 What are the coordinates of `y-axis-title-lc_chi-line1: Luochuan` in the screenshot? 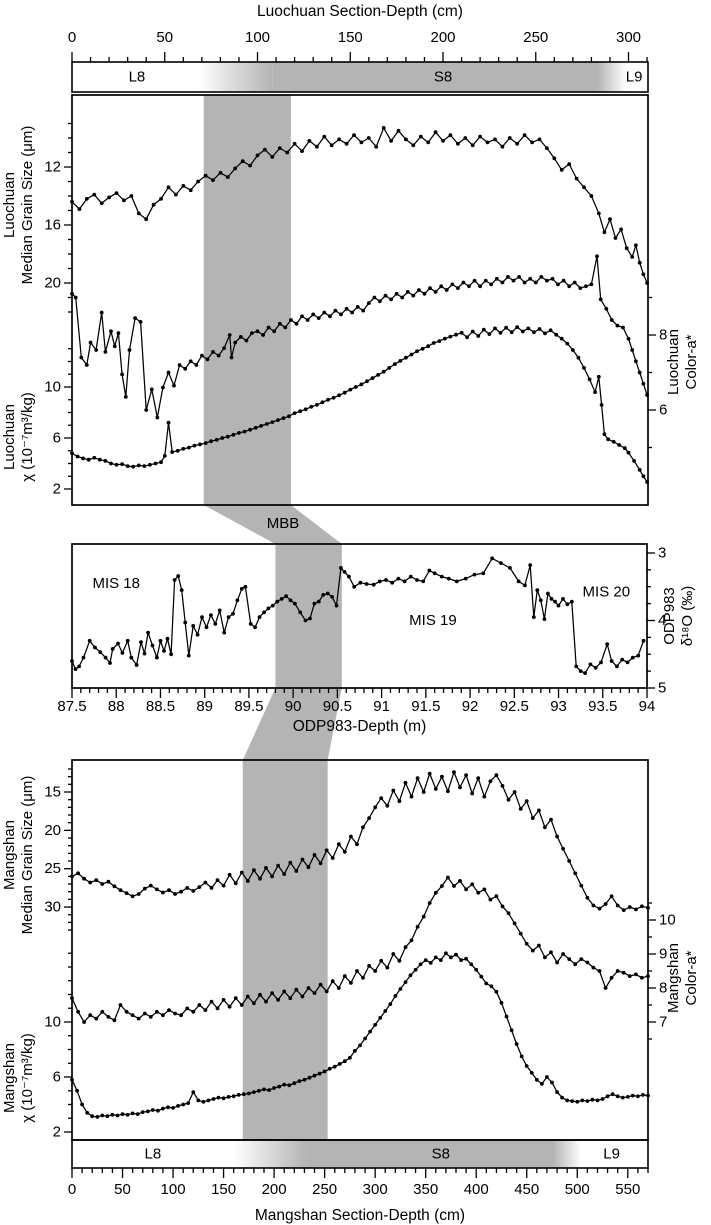 It's located at (9, 437).